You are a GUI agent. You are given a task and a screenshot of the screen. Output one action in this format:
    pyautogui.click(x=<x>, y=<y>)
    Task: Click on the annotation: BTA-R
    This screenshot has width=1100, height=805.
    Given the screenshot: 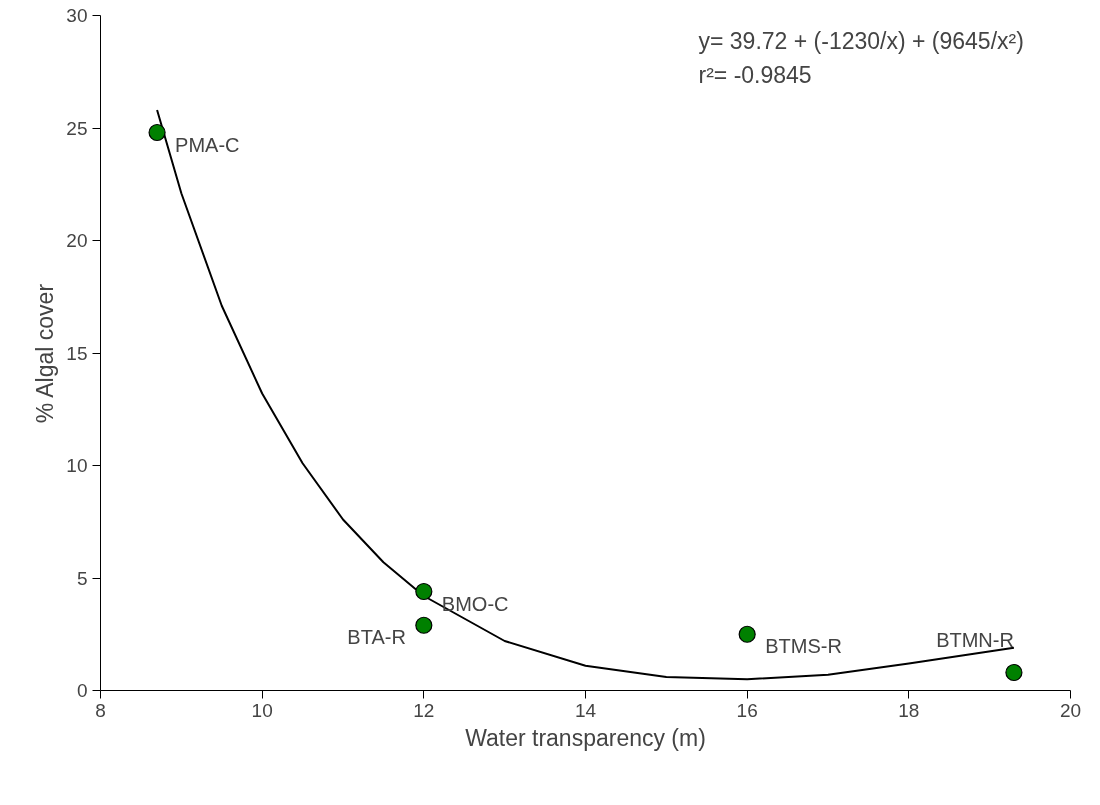 What is the action you would take?
    pyautogui.click(x=376, y=637)
    